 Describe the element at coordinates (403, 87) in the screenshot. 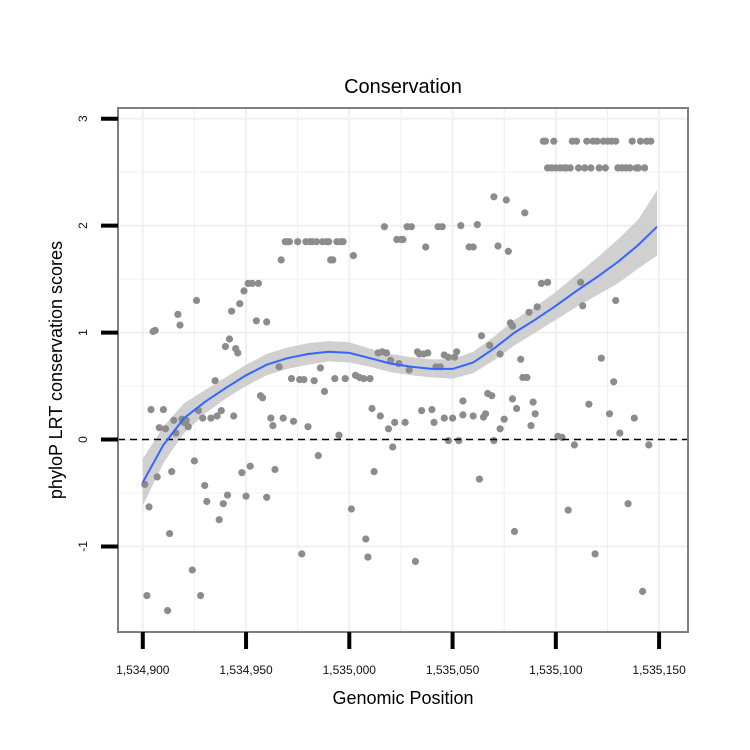

I see `chart-title: Conservation` at that location.